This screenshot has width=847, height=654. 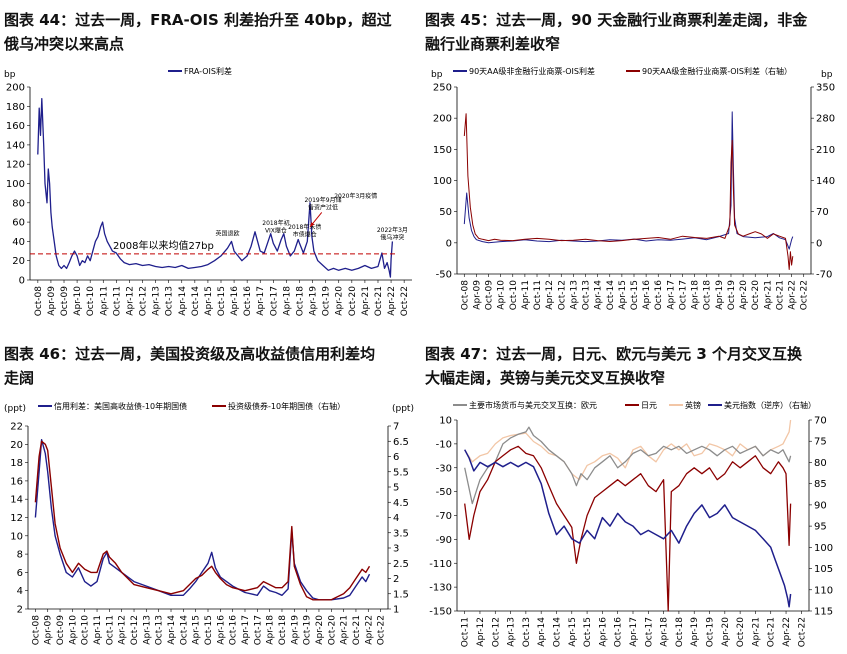 I want to click on chart-47-xtick-label: Apr-14, so click(x=542, y=632).